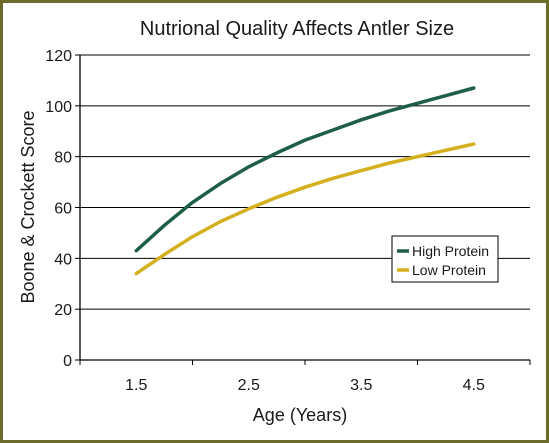  I want to click on x-tick-label: 1.5, so click(136, 385).